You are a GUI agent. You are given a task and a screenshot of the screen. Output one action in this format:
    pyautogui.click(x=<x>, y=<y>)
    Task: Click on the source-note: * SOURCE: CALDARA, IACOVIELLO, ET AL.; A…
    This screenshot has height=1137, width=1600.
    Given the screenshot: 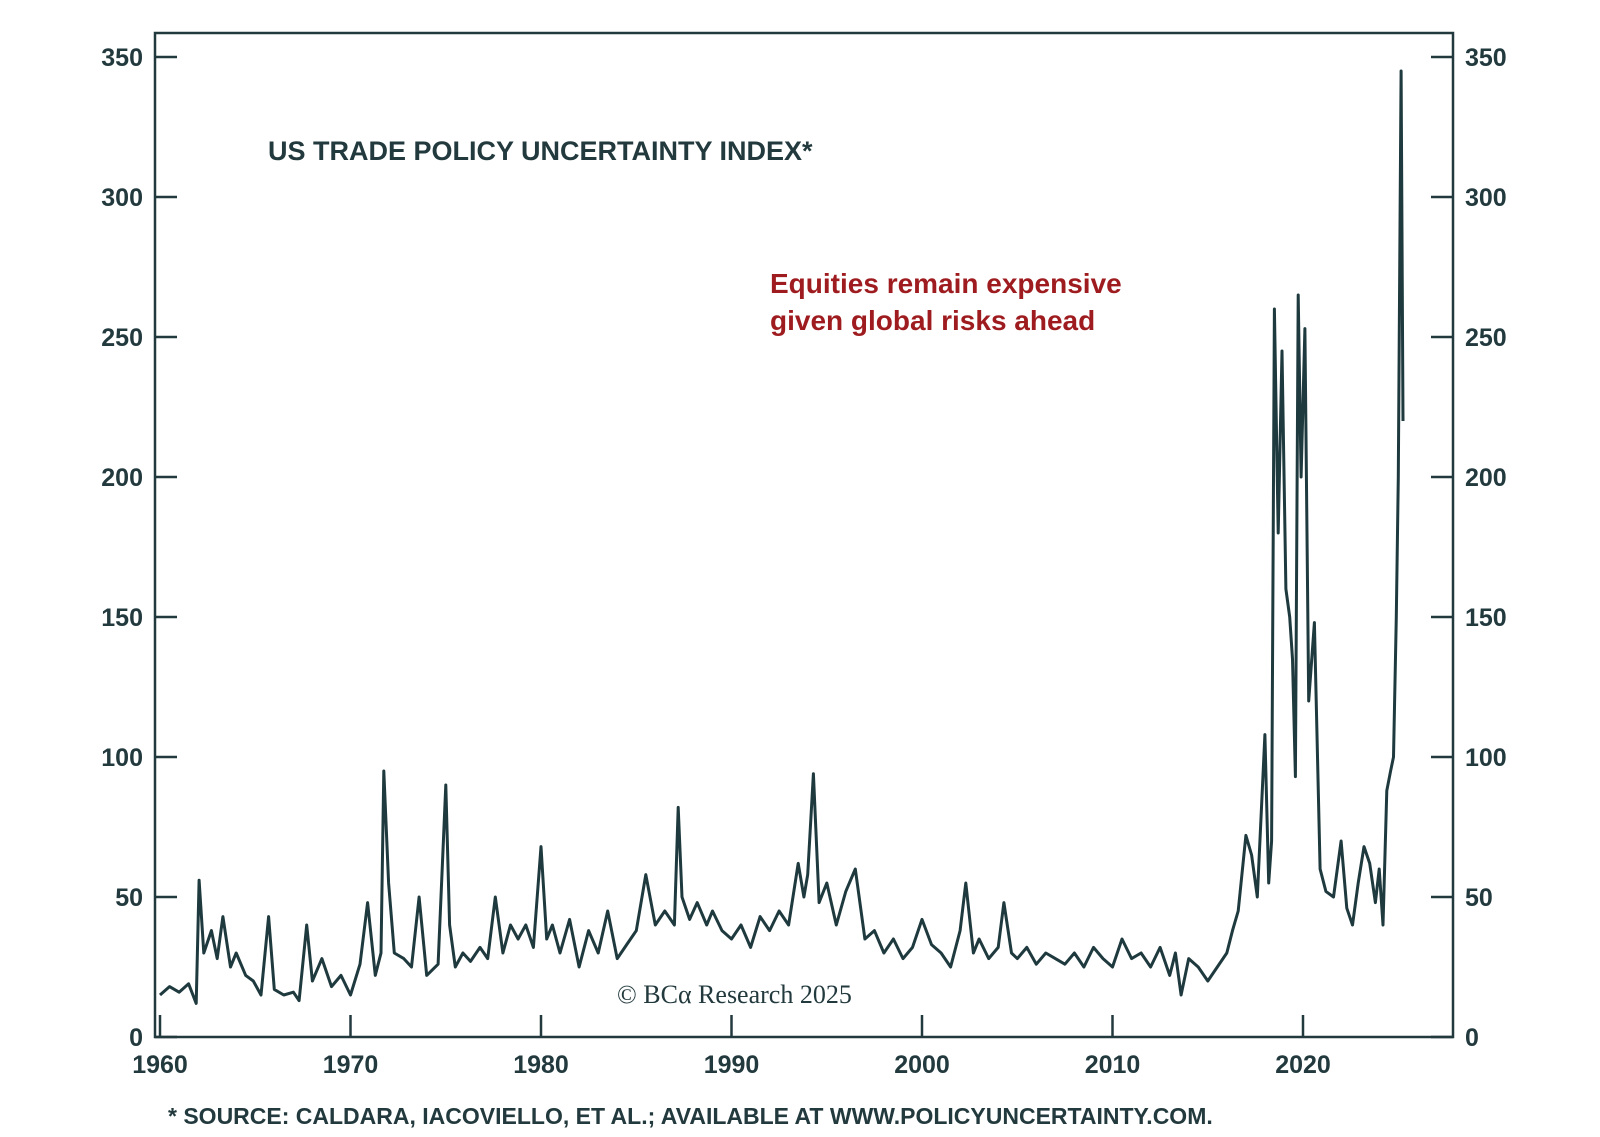 What is the action you would take?
    pyautogui.click(x=690, y=1116)
    